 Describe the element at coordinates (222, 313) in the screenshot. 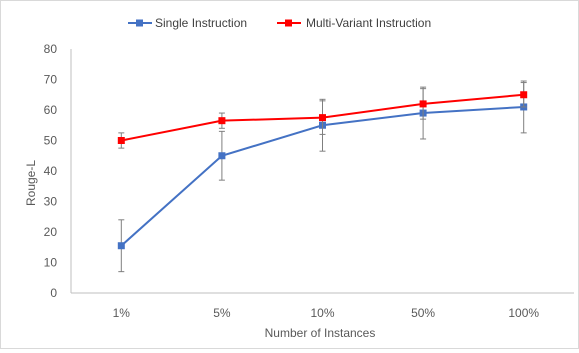

I see `x-tick-label: 5%` at that location.